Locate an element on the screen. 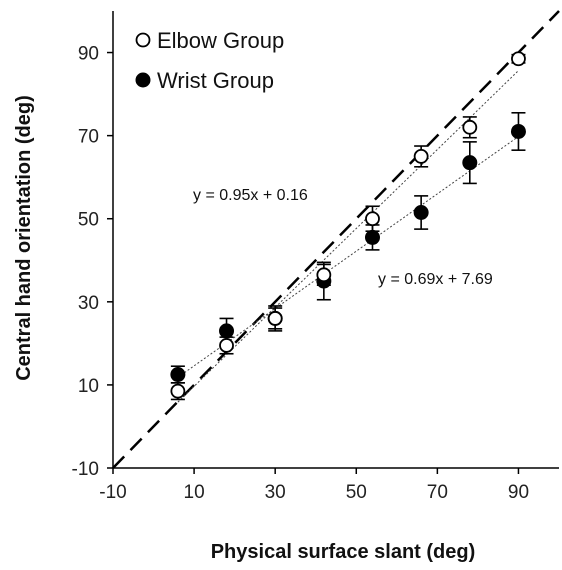 This screenshot has width=562, height=570. legend-marker-wrist is located at coordinates (143, 80).